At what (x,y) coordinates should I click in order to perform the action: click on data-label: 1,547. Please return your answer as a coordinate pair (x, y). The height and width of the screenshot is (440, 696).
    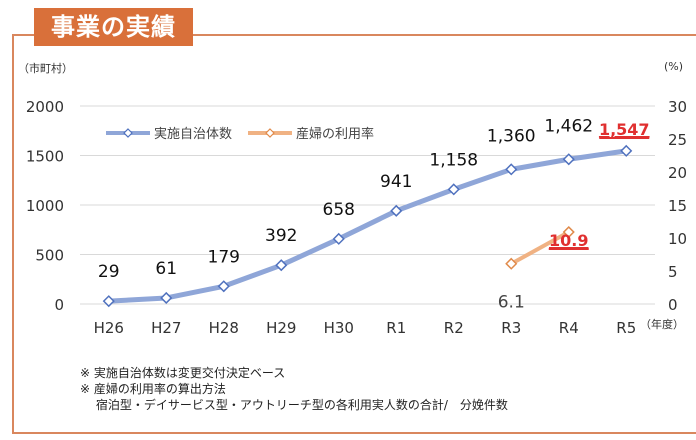
    Looking at the image, I should click on (624, 129).